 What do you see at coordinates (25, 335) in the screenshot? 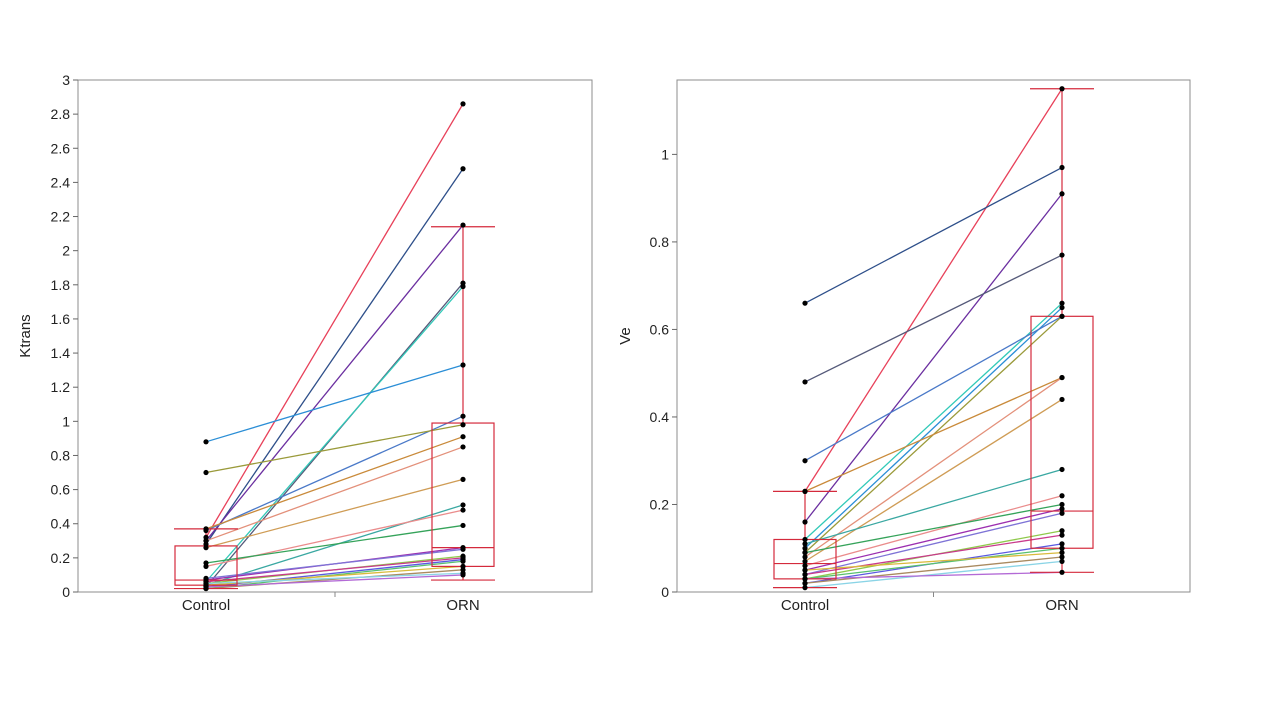
I see `y-axis-title: Ktrans` at bounding box center [25, 335].